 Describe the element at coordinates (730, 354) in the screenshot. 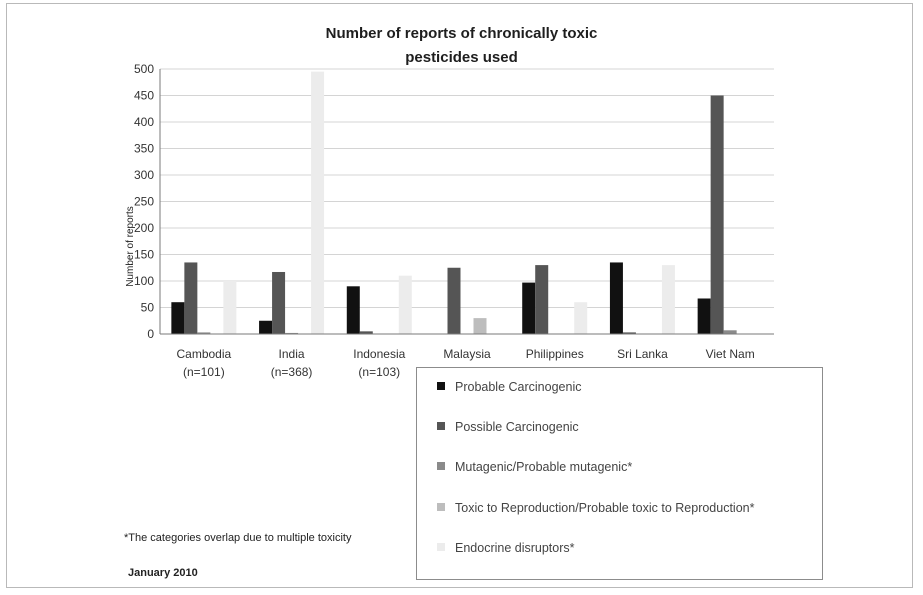

I see `x-tick-label: Viet Nam` at that location.